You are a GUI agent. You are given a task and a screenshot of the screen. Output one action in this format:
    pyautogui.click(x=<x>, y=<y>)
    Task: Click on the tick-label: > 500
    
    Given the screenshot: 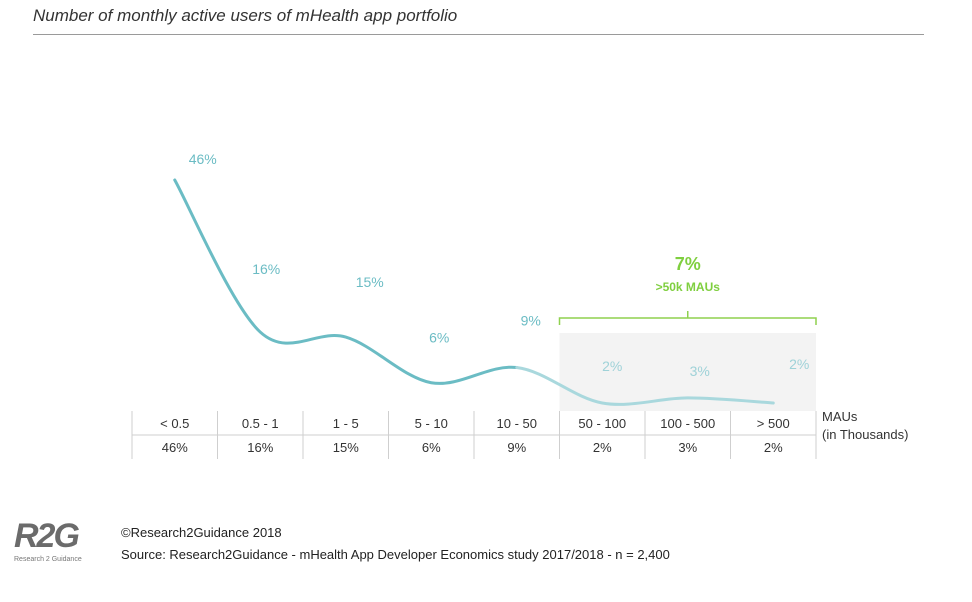 What is the action you would take?
    pyautogui.click(x=773, y=423)
    